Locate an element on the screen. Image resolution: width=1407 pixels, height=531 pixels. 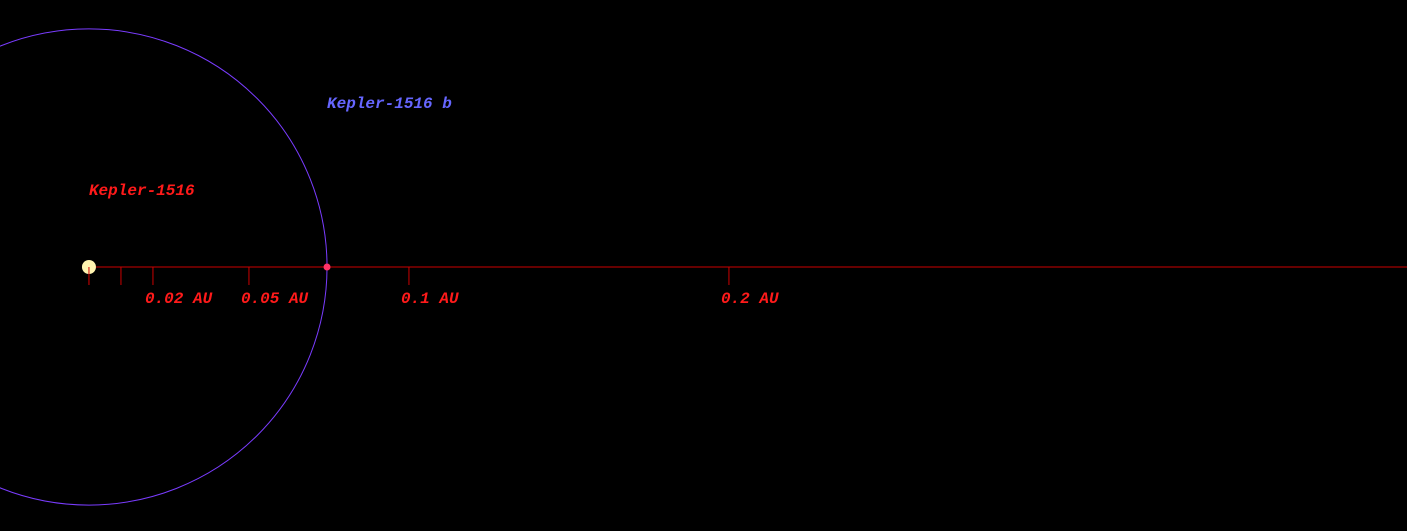
tick-label: 0.1 AU is located at coordinates (430, 299).